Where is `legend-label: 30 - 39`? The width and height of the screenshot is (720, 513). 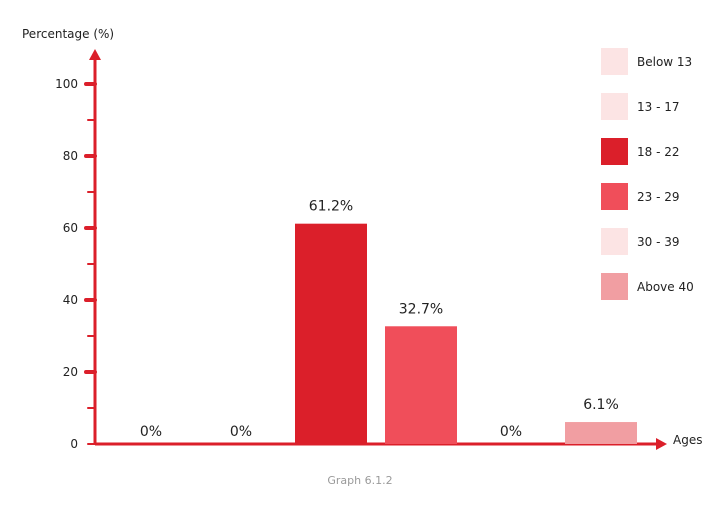 legend-label: 30 - 39 is located at coordinates (658, 242).